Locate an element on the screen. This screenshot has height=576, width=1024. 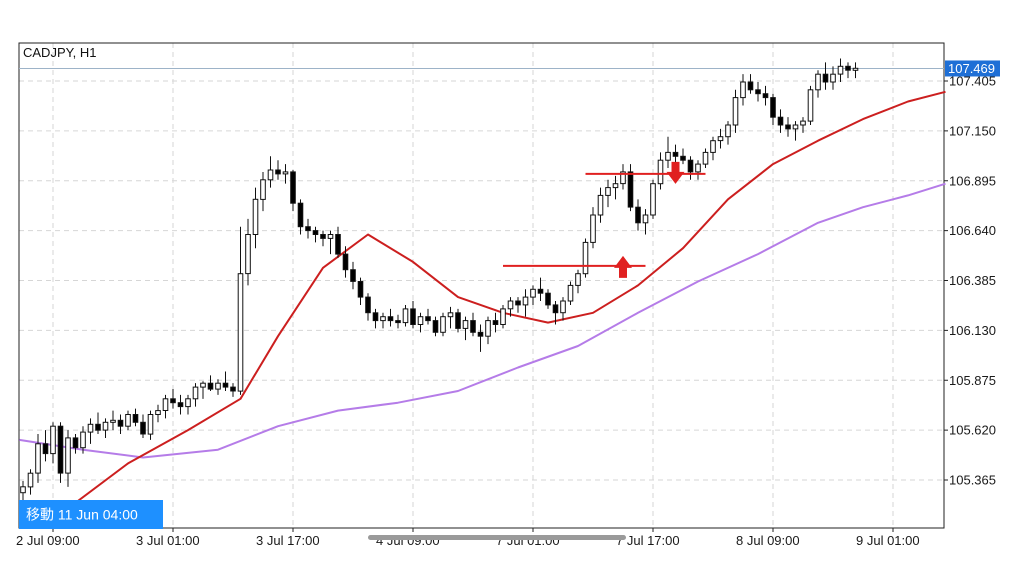
horizontal-scrollbar is located at coordinates (497, 537).